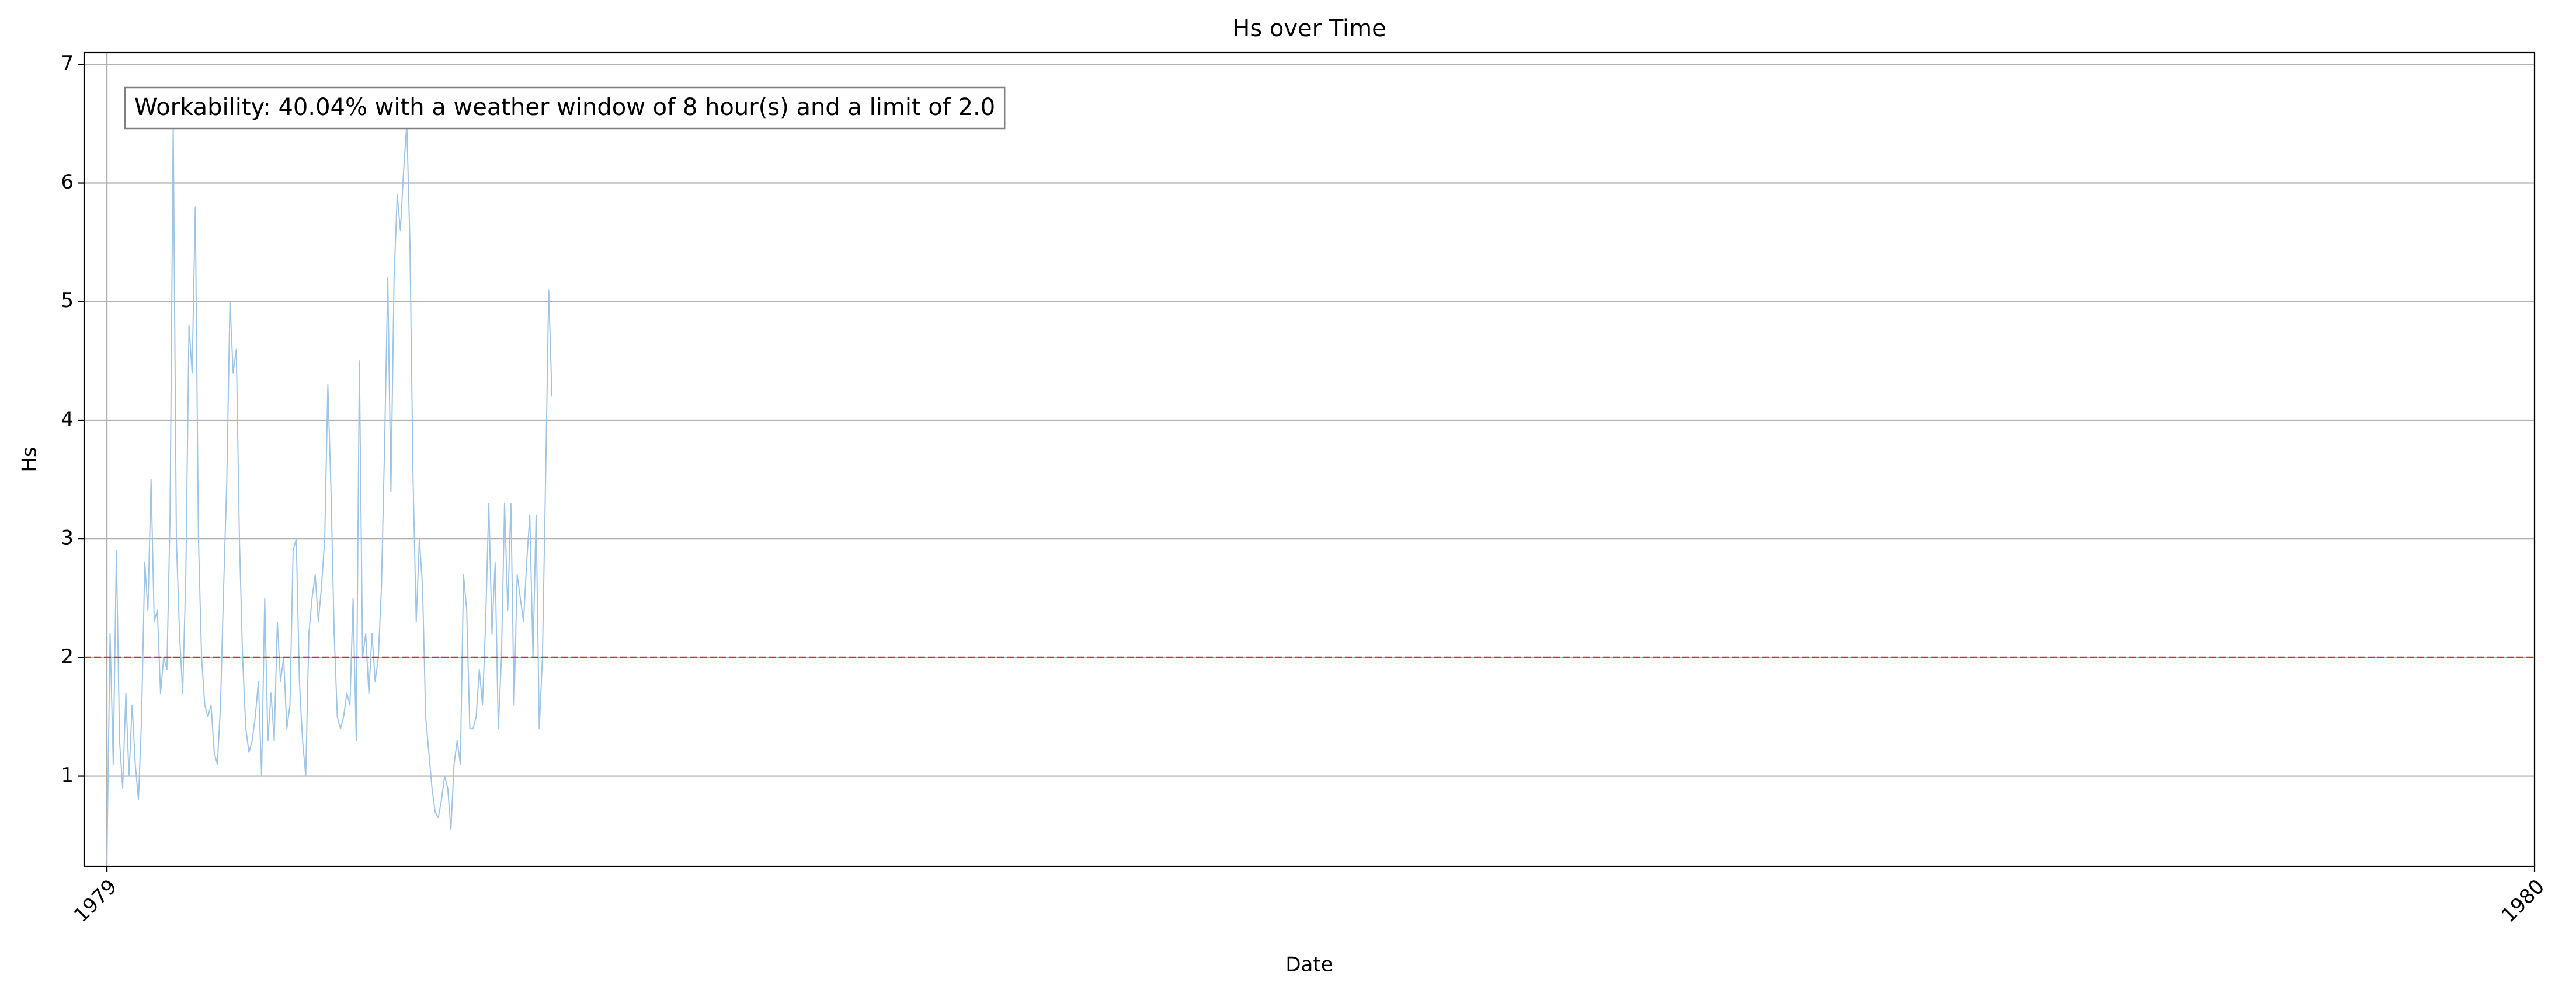  I want to click on y-tick-label: 6, so click(67, 182).